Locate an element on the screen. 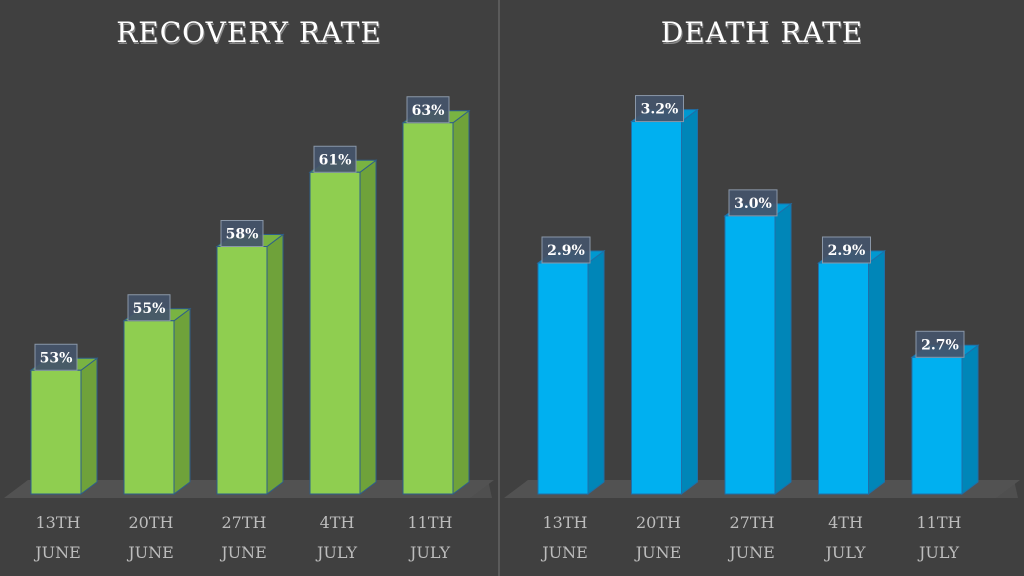 The height and width of the screenshot is (576, 1024). data-label: 61% is located at coordinates (335, 160).